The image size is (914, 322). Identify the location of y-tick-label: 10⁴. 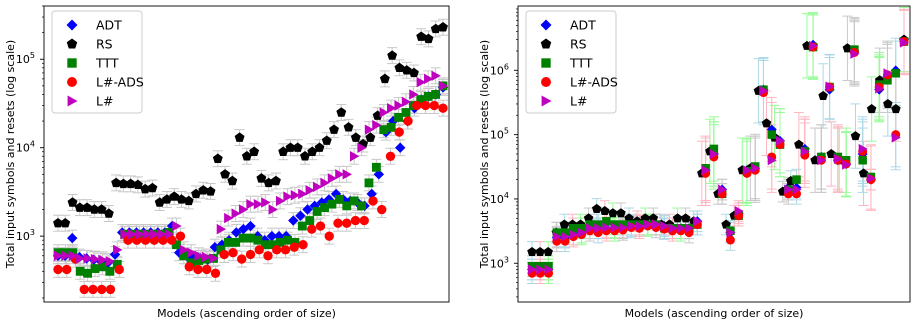
(499, 198).